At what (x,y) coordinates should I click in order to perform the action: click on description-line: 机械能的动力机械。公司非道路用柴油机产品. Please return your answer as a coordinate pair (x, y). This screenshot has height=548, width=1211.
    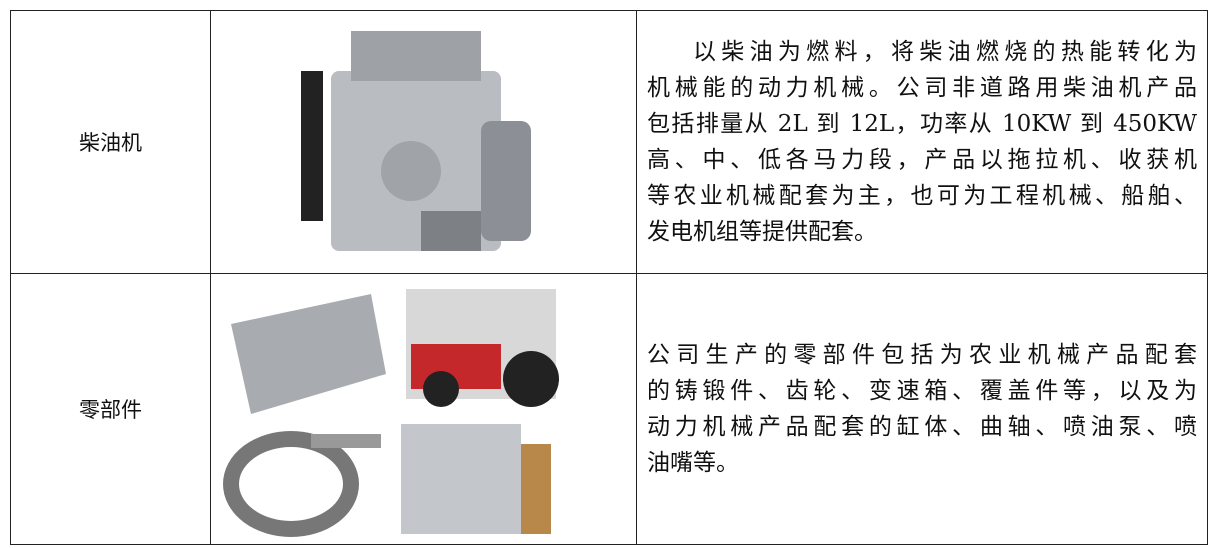
    Looking at the image, I should click on (922, 88).